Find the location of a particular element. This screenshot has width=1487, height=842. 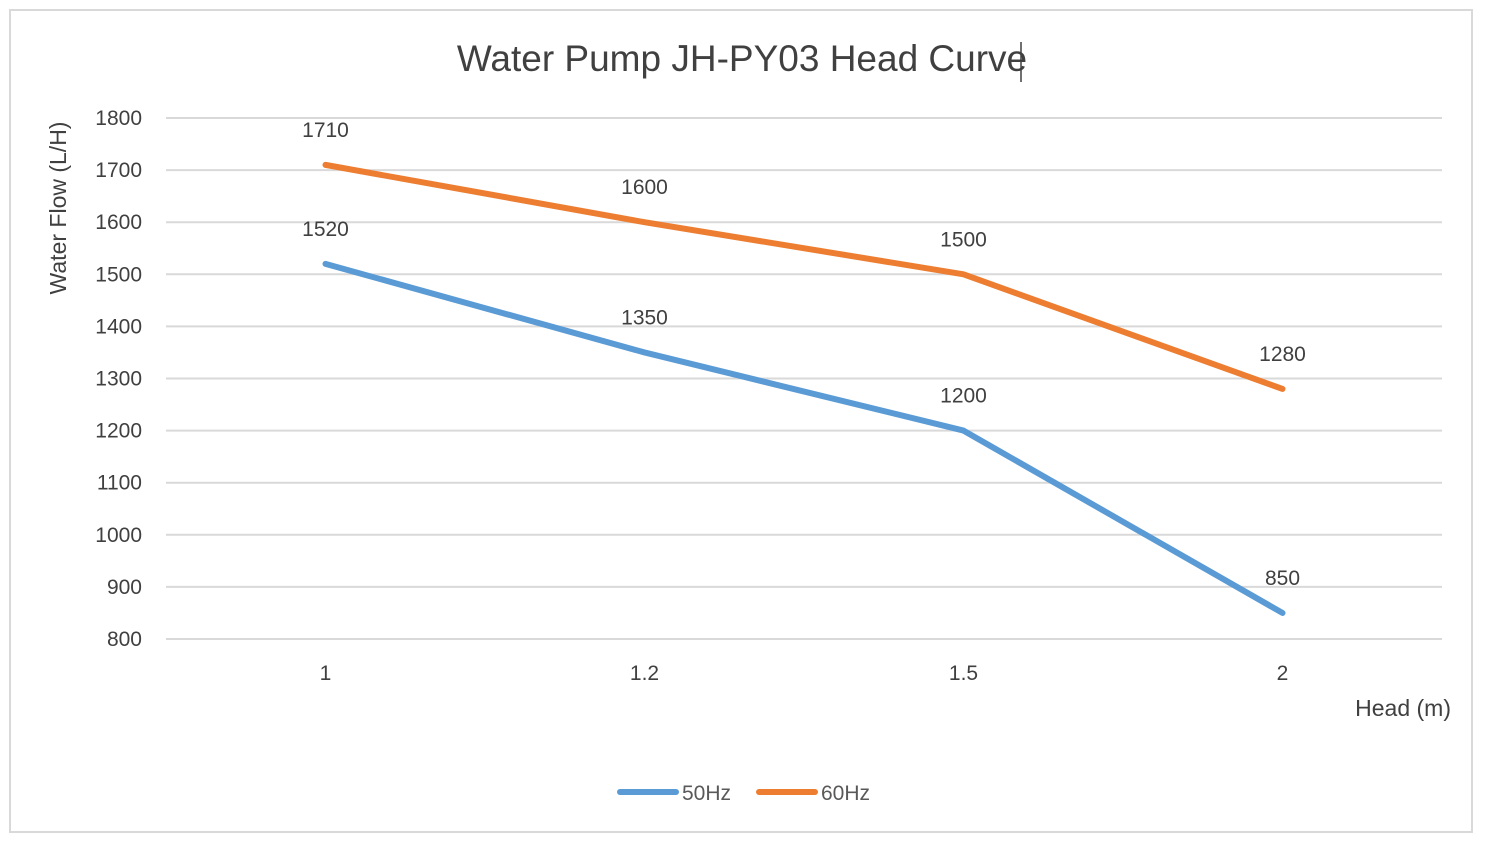

y-tick-label: 1100 is located at coordinates (119, 483).